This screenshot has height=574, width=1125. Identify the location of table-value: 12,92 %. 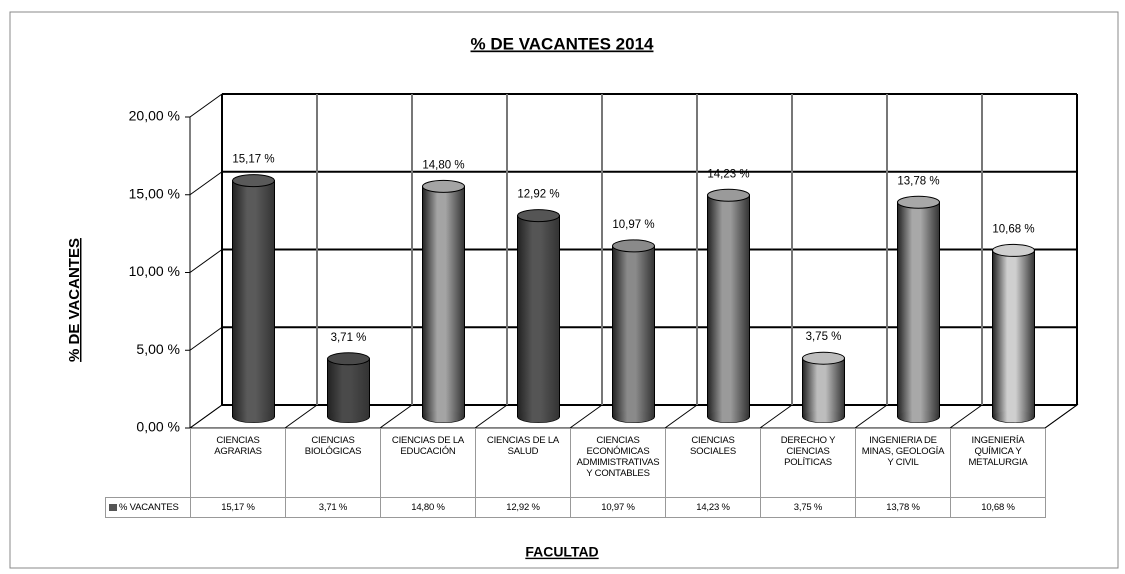
(523, 507).